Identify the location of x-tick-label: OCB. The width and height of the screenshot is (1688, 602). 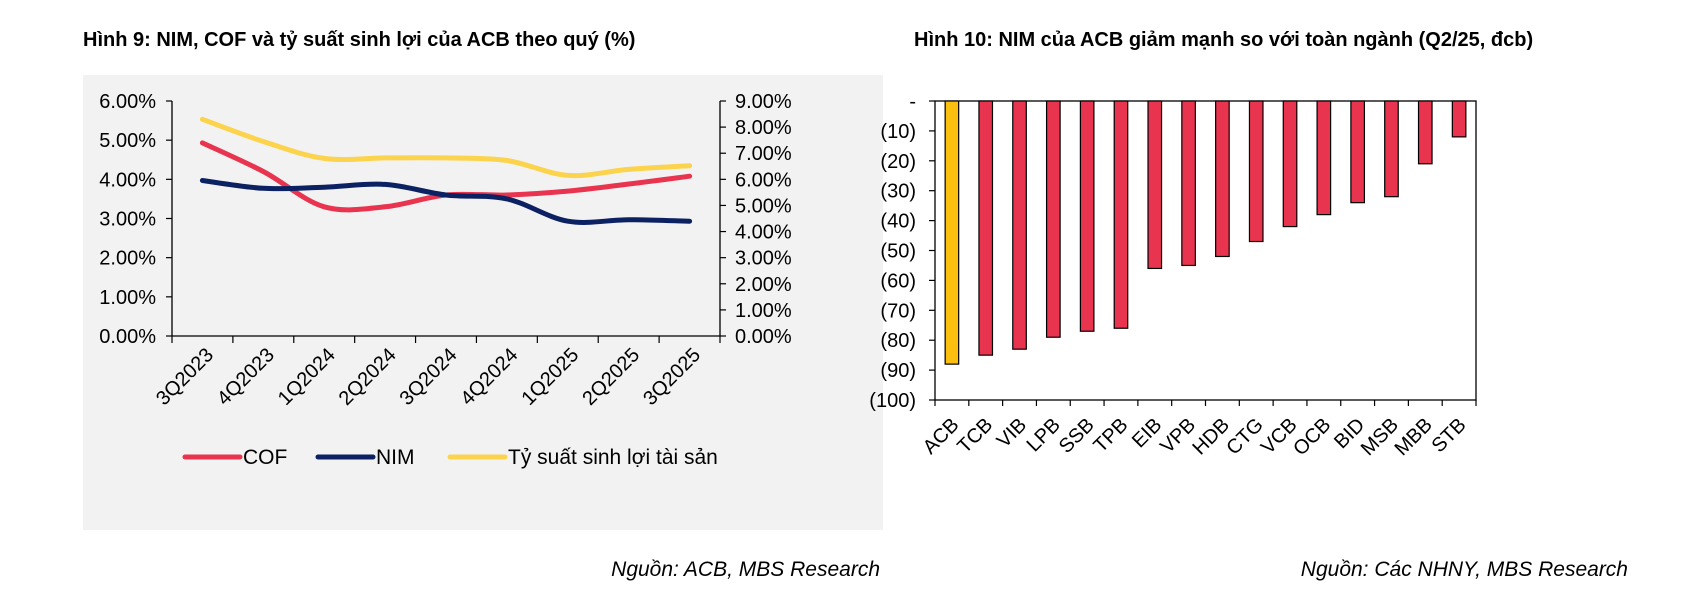
(1312, 437).